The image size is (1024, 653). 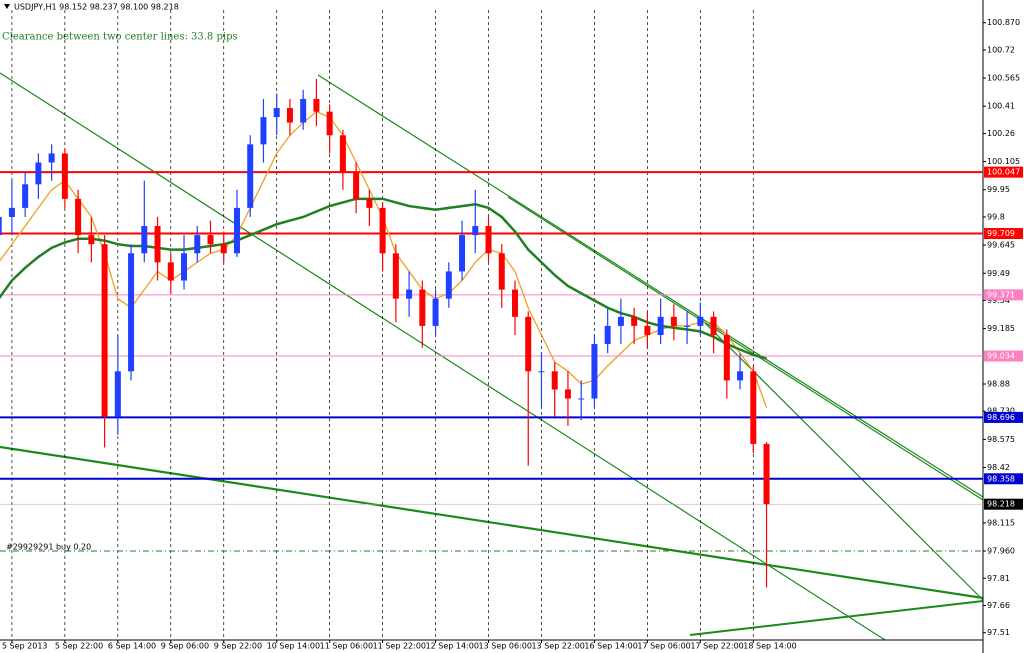 What do you see at coordinates (238, 646) in the screenshot?
I see `x-tick-label: 9 Sep 22:00` at bounding box center [238, 646].